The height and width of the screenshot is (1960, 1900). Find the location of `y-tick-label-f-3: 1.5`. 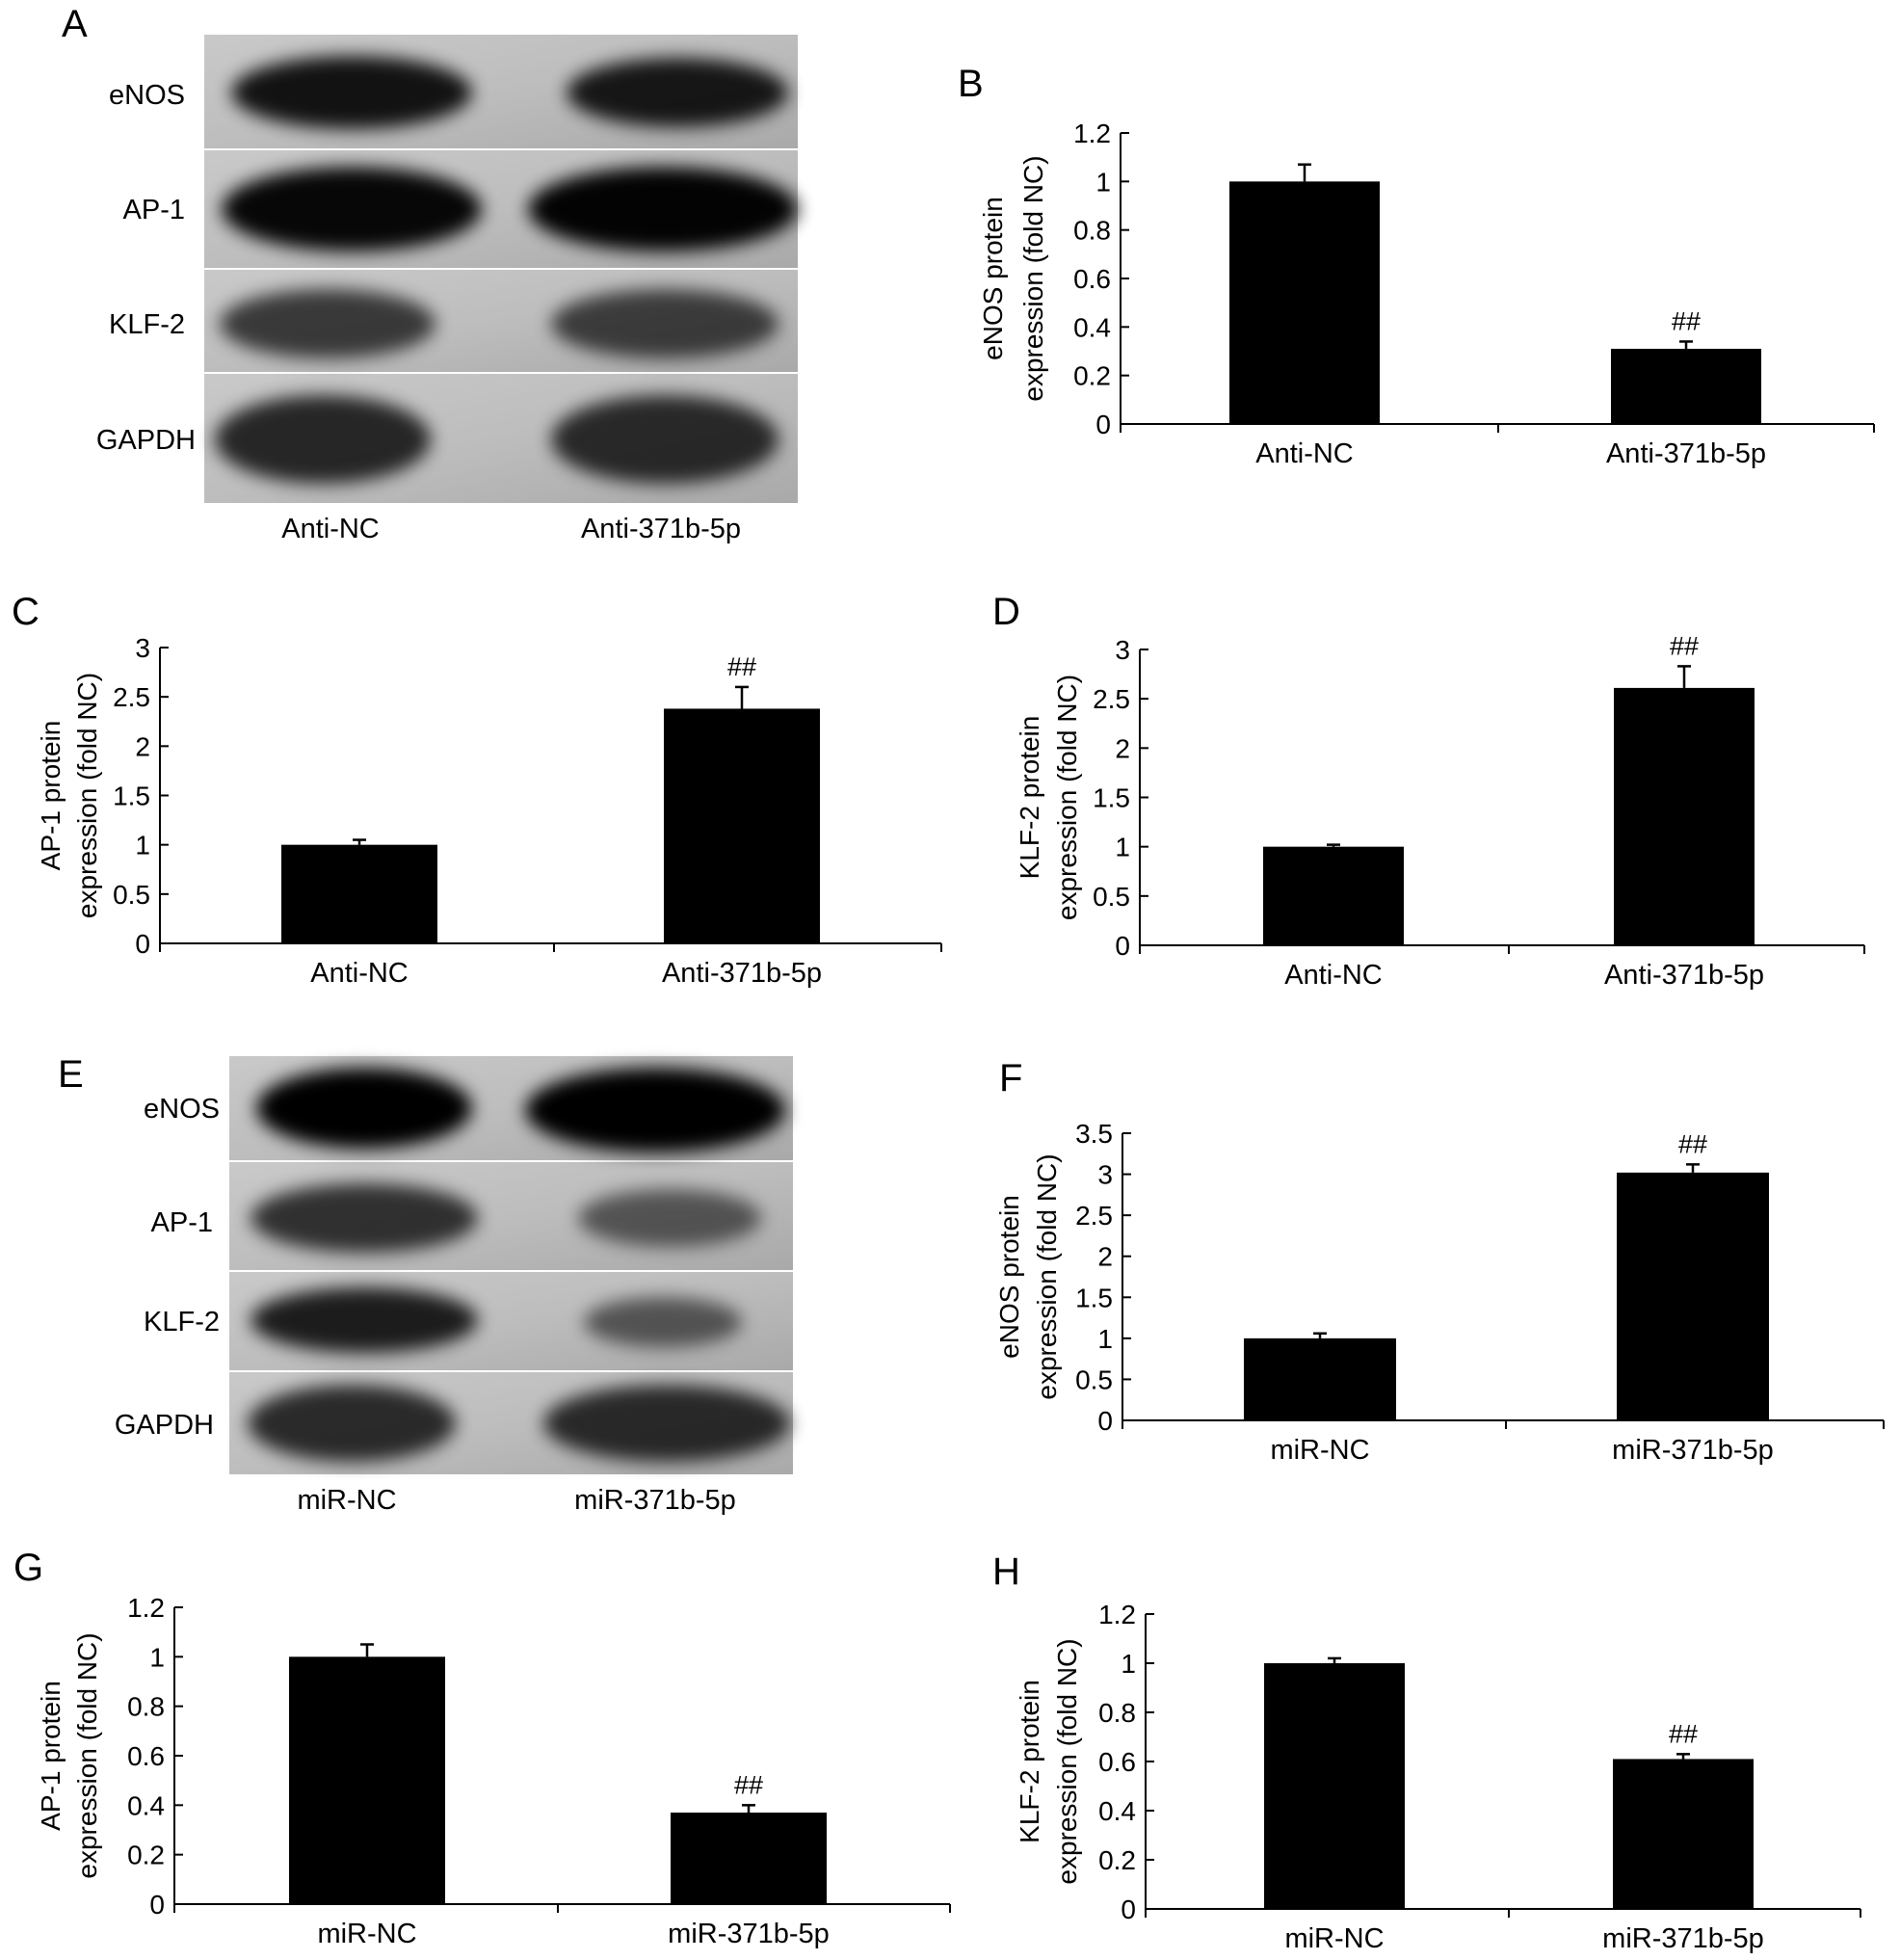

y-tick-label-f-3: 1.5 is located at coordinates (1094, 1297).